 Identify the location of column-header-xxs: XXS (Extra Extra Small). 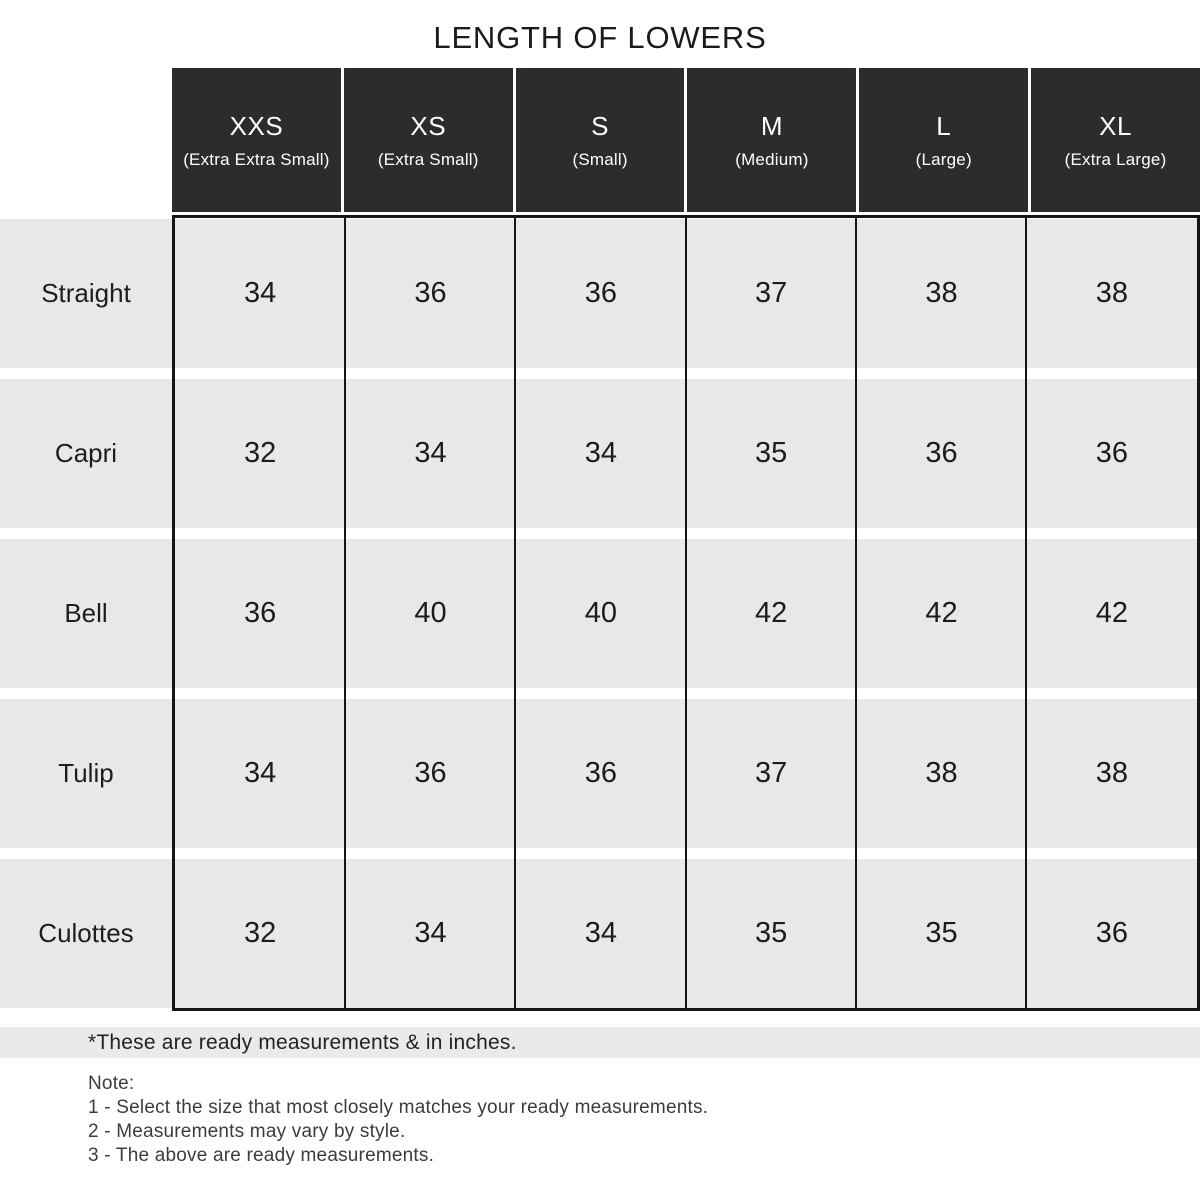
(256, 140).